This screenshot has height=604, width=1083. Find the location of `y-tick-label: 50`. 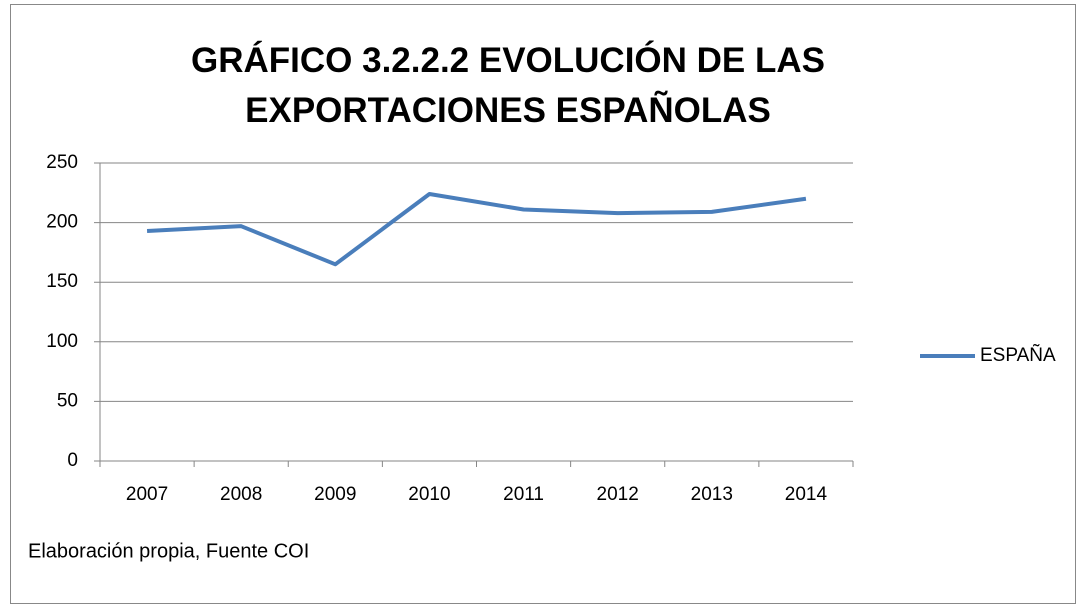

y-tick-label: 50 is located at coordinates (67, 400).